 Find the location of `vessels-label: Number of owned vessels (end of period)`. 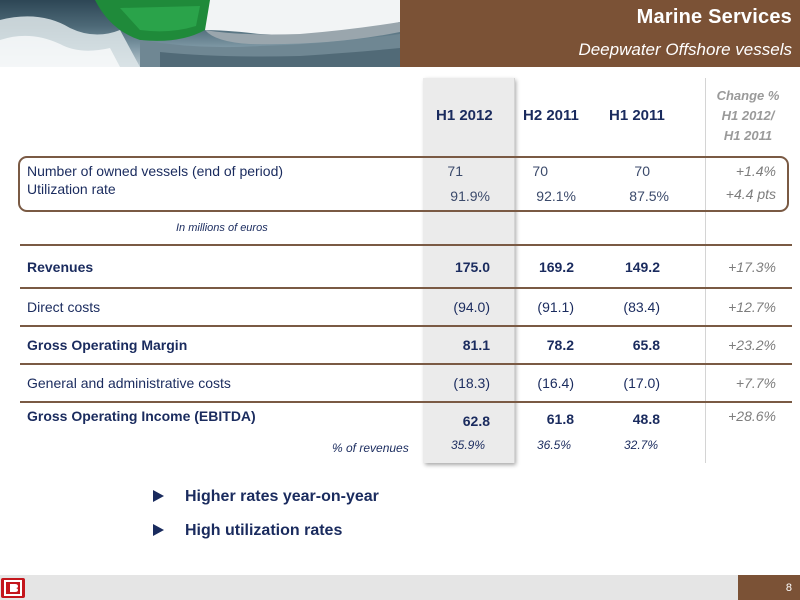

vessels-label: Number of owned vessels (end of period) is located at coordinates (155, 171).